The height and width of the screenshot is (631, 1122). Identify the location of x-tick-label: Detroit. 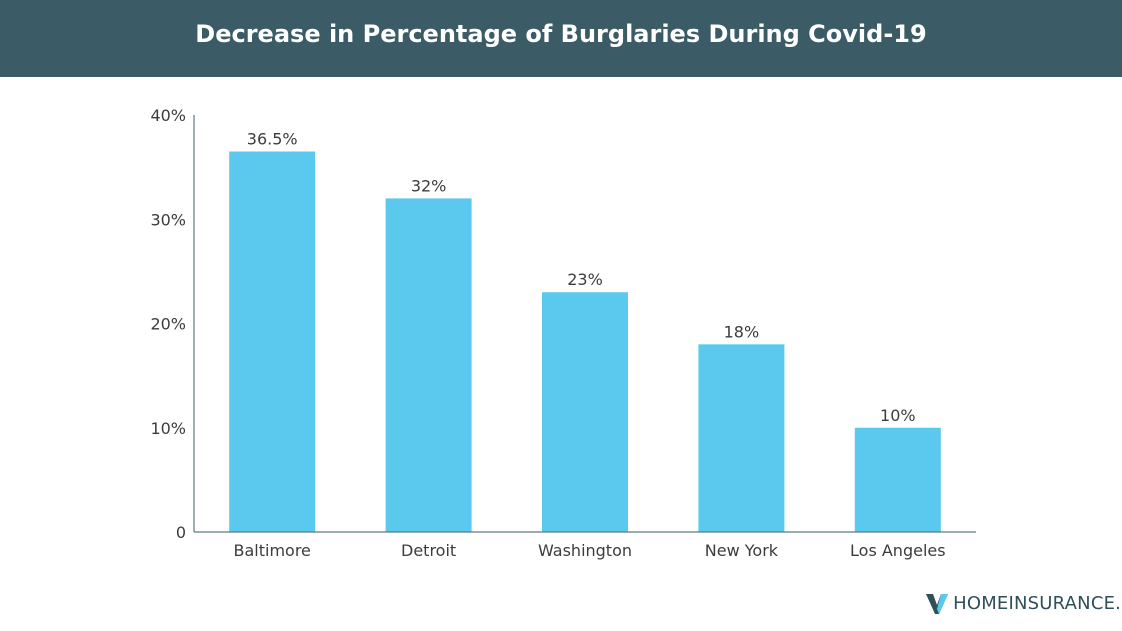
(428, 550).